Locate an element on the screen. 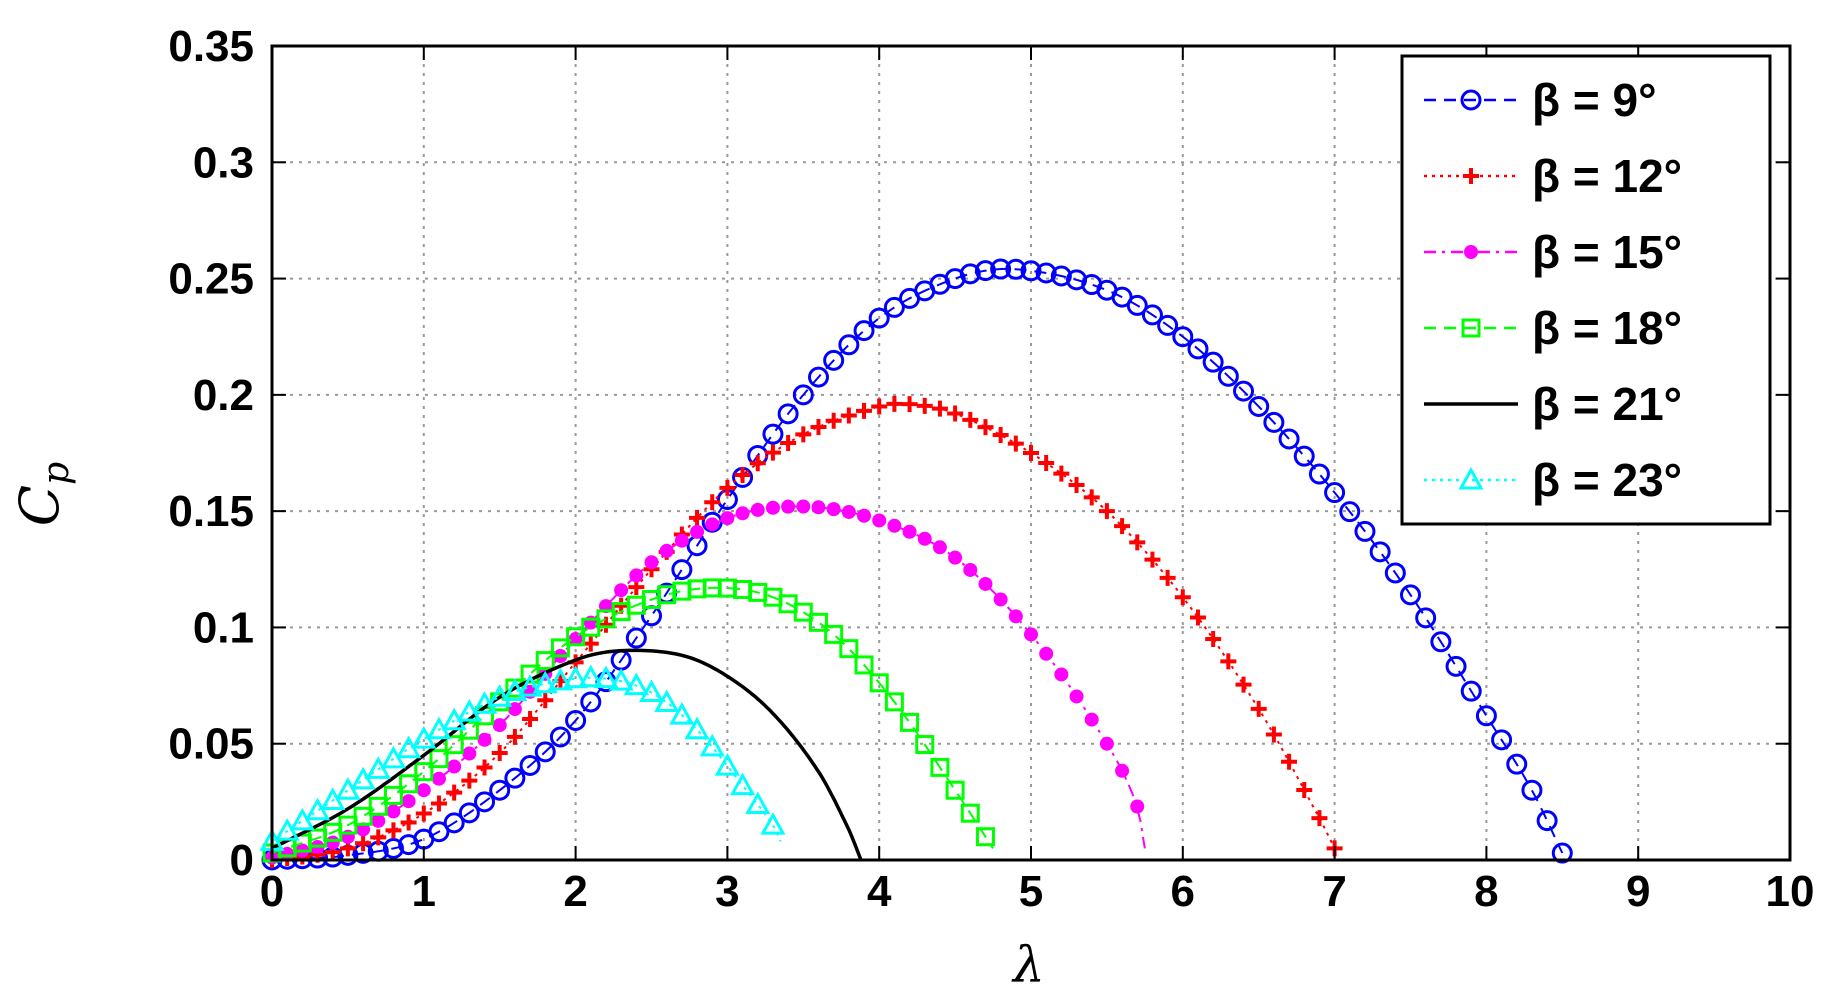 The image size is (1836, 984). x-tick-label: 10 is located at coordinates (1790, 891).